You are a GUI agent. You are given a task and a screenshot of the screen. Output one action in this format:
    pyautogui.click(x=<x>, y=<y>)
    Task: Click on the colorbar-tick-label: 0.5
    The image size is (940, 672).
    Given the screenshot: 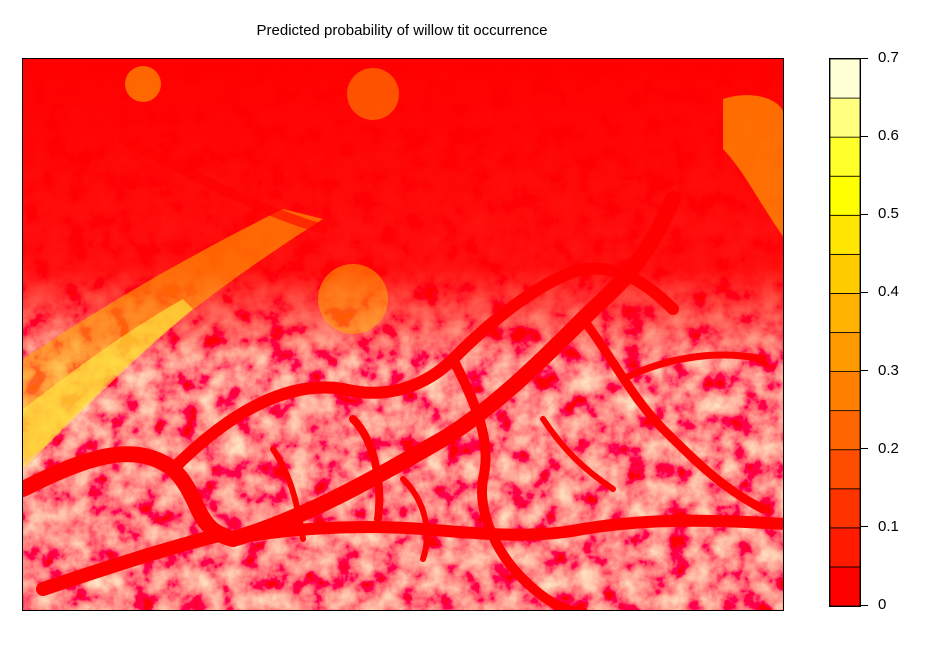 What is the action you would take?
    pyautogui.click(x=888, y=214)
    